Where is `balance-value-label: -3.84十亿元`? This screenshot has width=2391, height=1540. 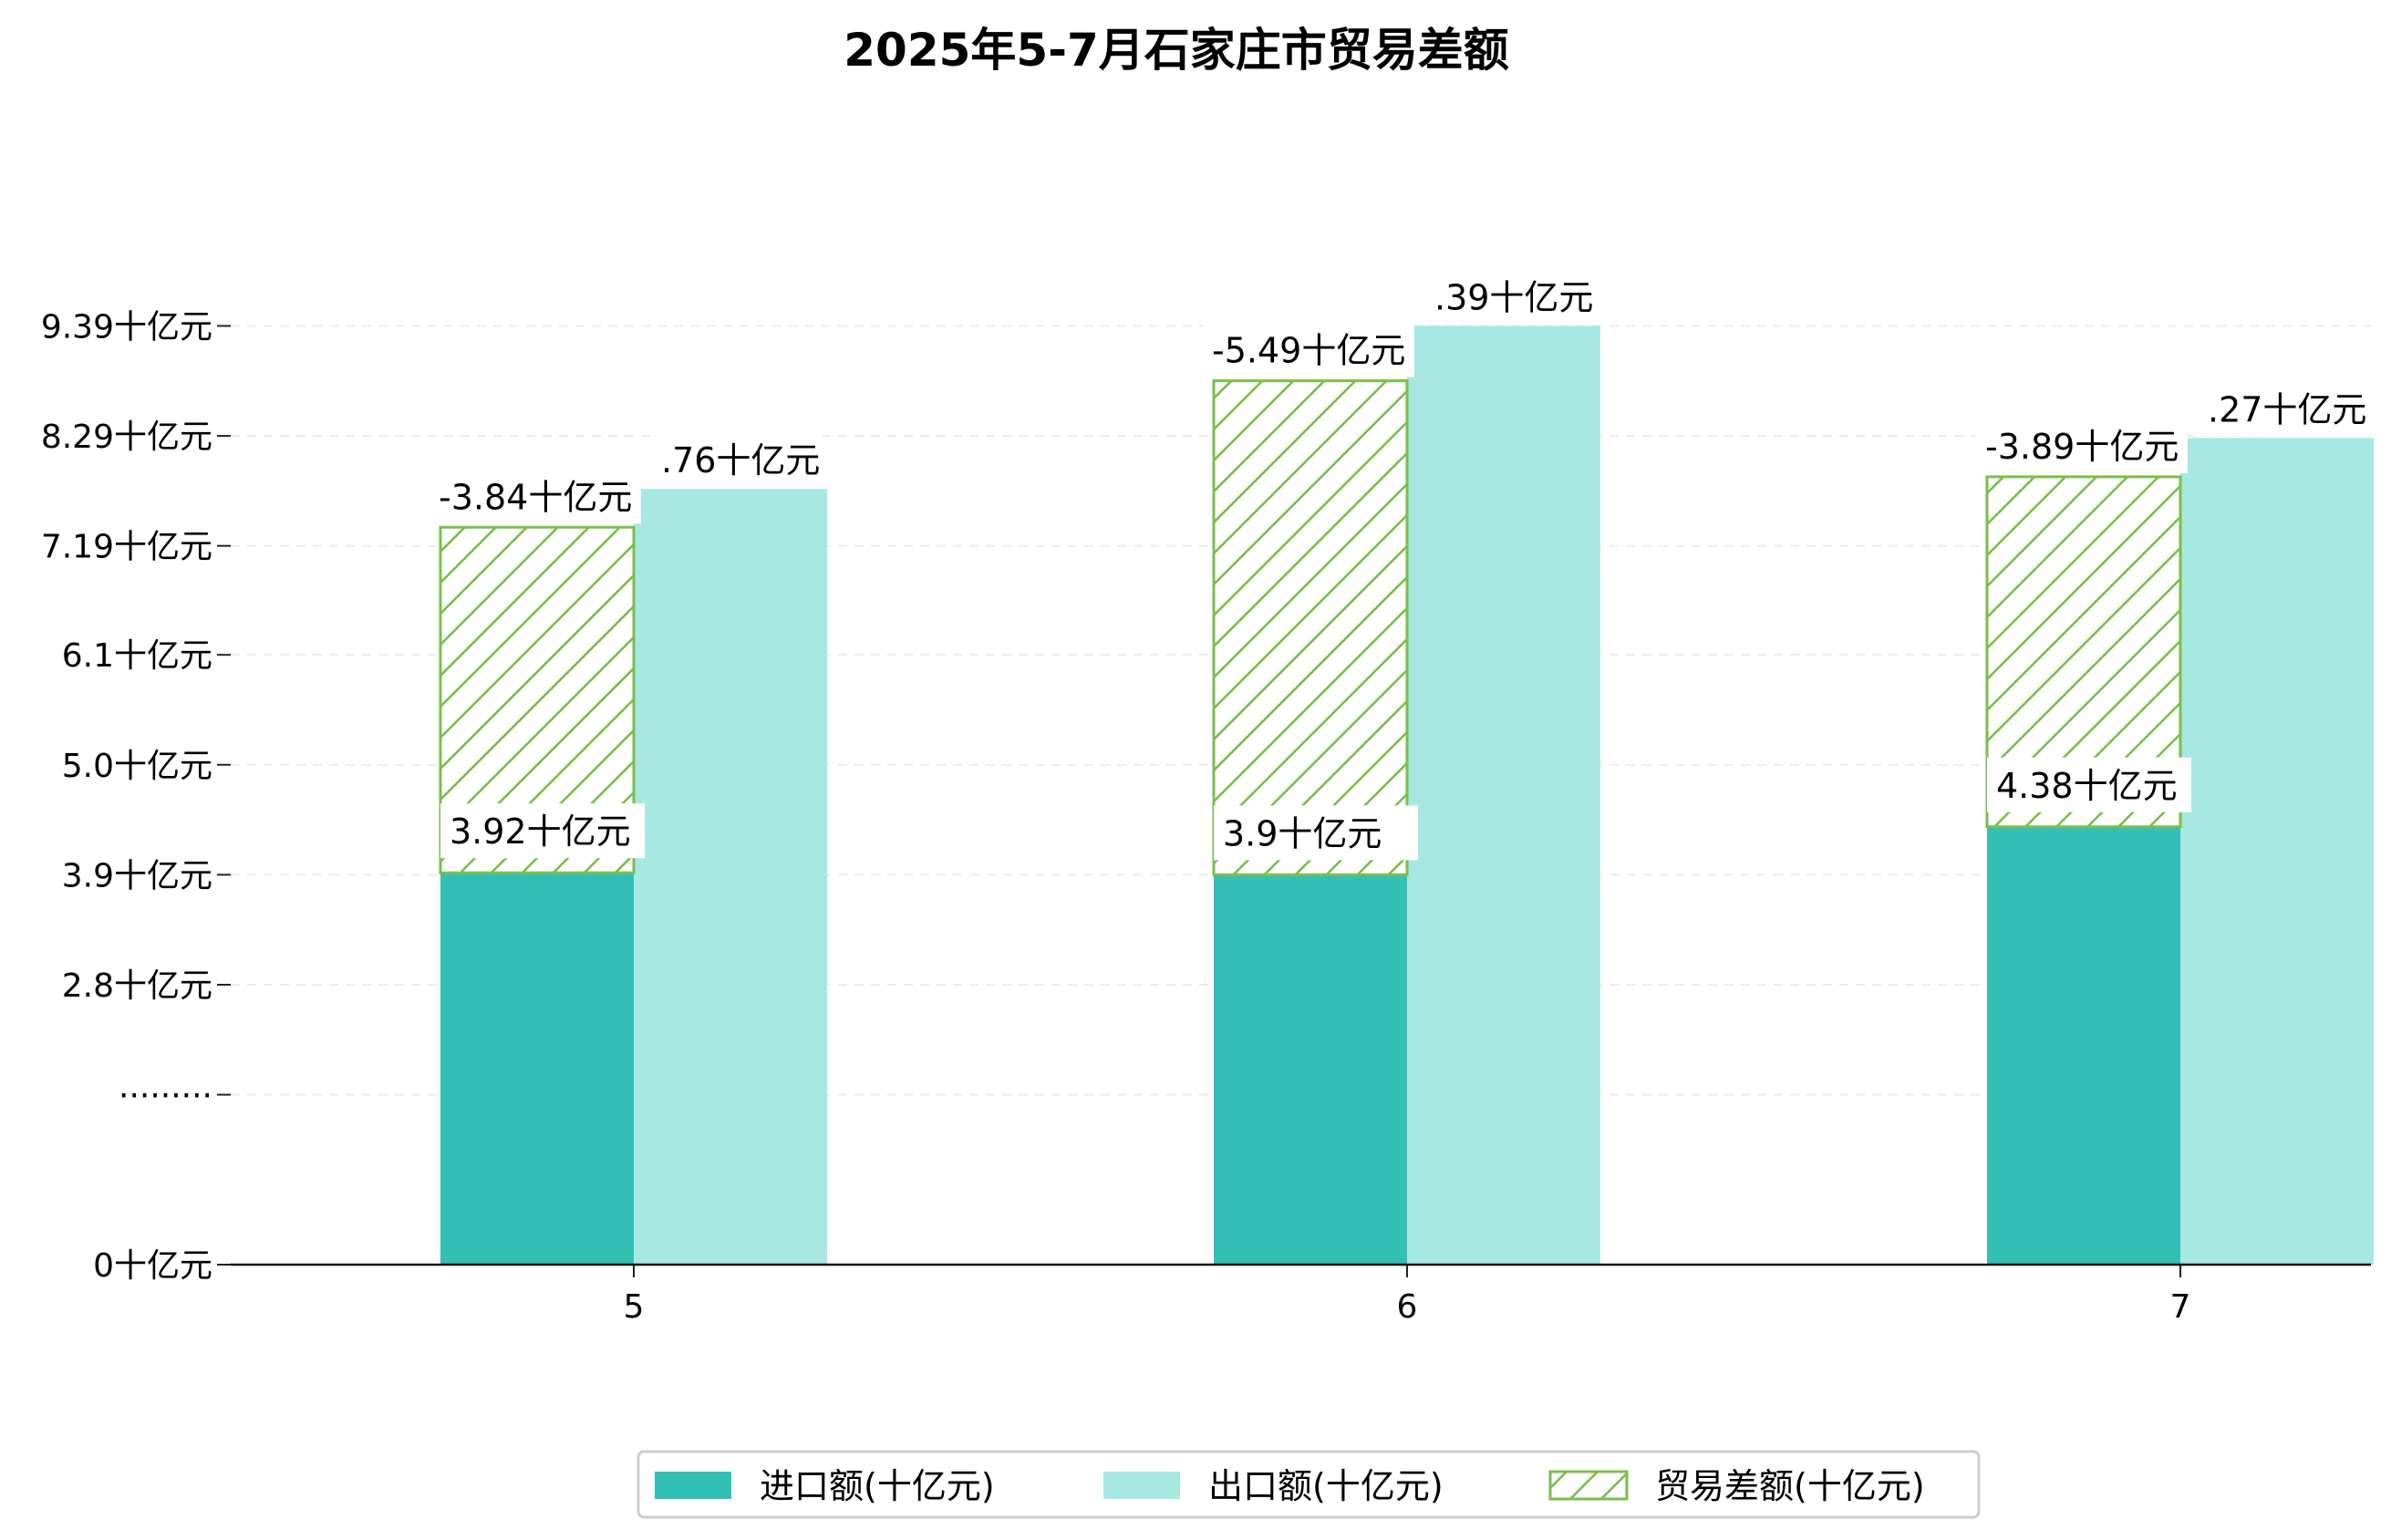 balance-value-label: -3.84十亿元 is located at coordinates (535, 497).